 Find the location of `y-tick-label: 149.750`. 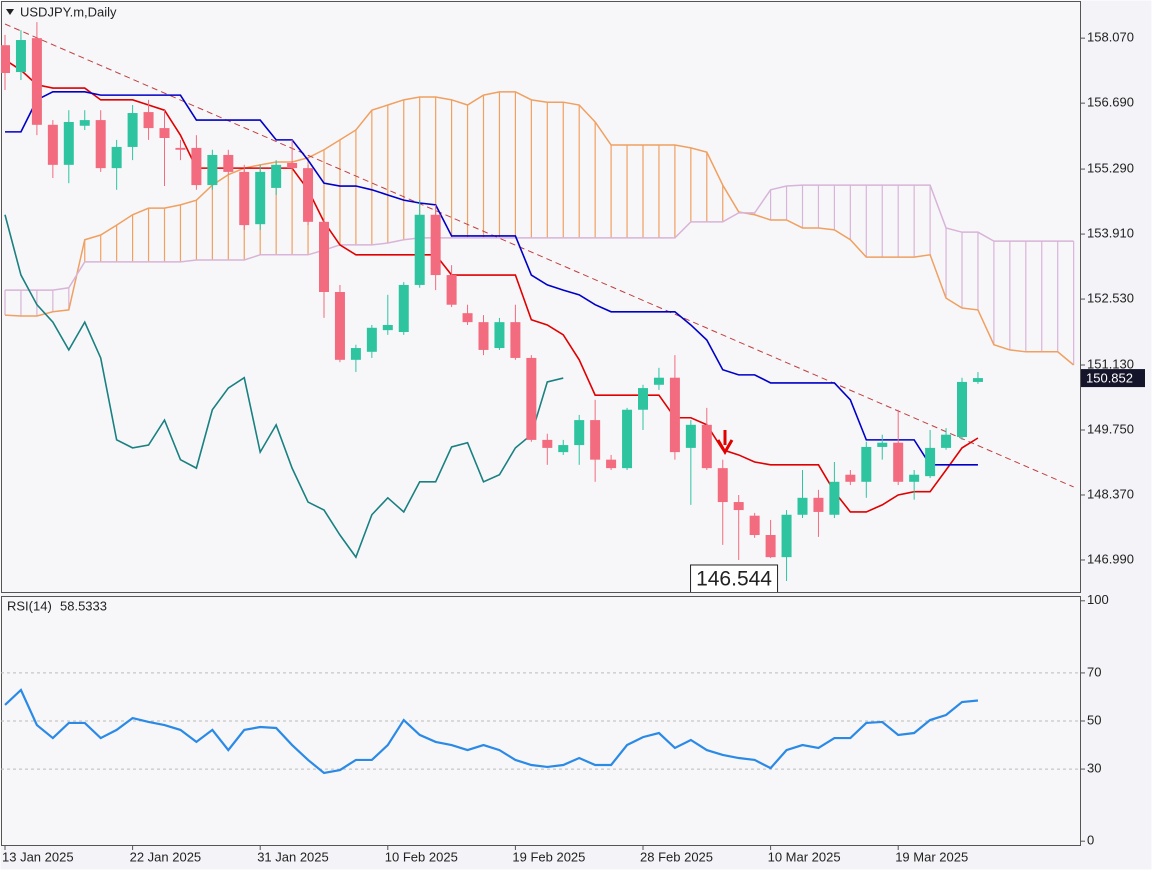

y-tick-label: 149.750 is located at coordinates (1110, 428).